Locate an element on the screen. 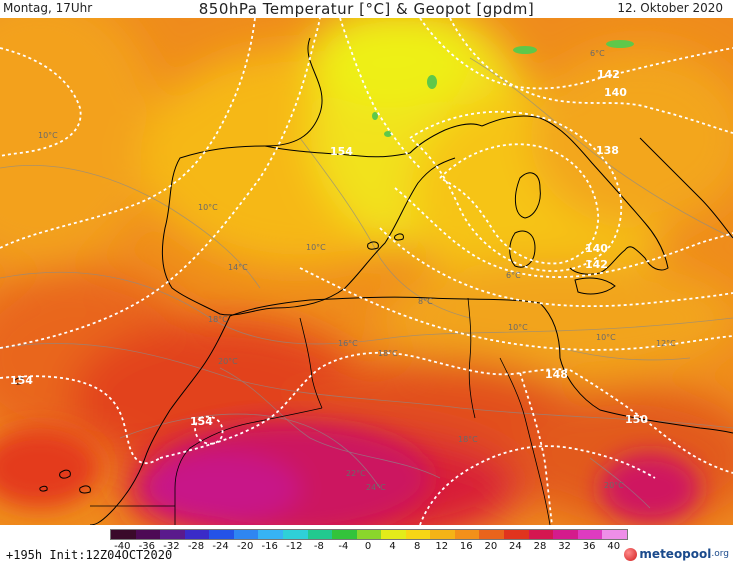 This screenshot has height=566, width=733. color-bar-tick-label: 20 is located at coordinates (491, 546).